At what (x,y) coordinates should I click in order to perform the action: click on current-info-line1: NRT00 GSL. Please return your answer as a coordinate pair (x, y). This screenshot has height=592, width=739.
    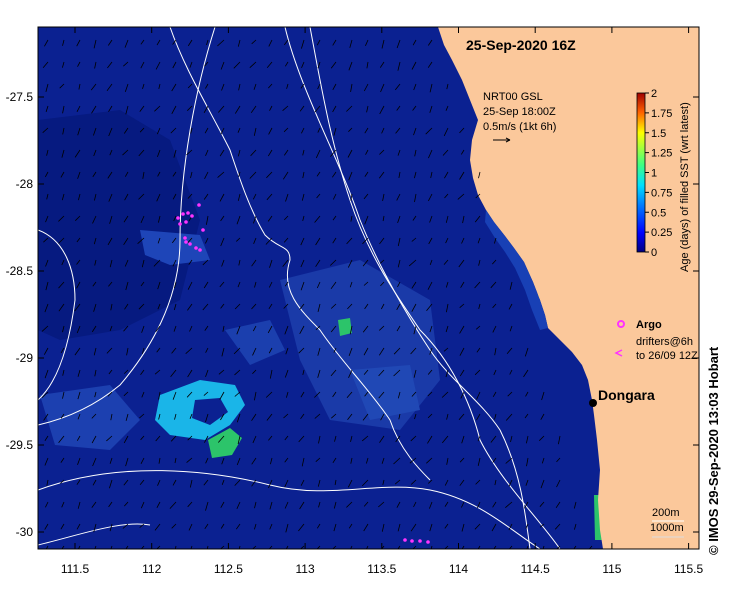
    Looking at the image, I should click on (513, 97).